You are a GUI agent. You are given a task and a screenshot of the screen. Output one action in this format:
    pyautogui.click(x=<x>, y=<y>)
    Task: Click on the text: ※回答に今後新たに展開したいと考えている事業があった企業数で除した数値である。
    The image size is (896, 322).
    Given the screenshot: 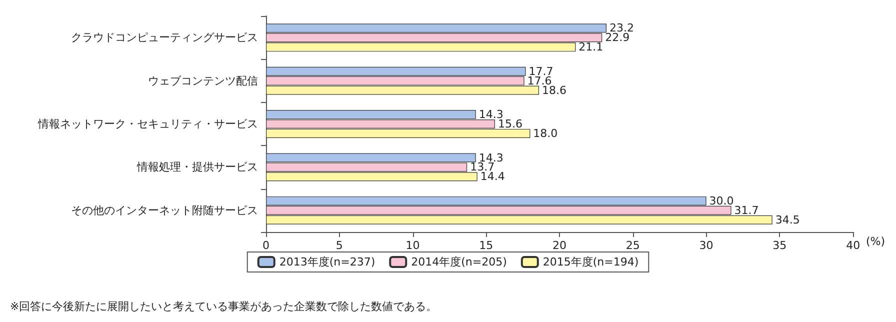 What is the action you would take?
    pyautogui.click(x=224, y=306)
    